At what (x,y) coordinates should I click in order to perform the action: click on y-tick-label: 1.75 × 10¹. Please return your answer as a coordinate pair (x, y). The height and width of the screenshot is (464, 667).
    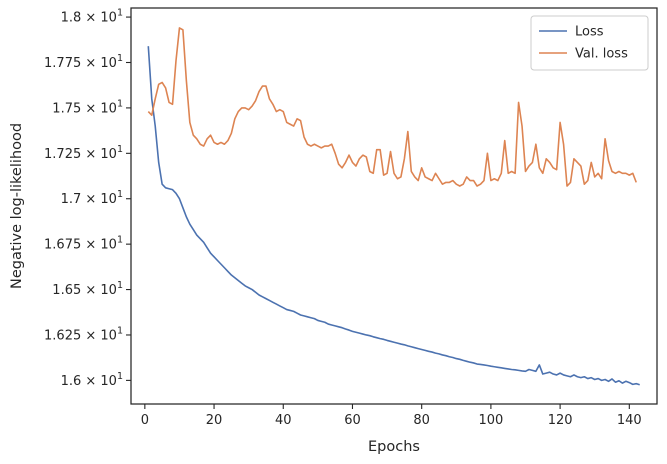
    Looking at the image, I should click on (87, 107).